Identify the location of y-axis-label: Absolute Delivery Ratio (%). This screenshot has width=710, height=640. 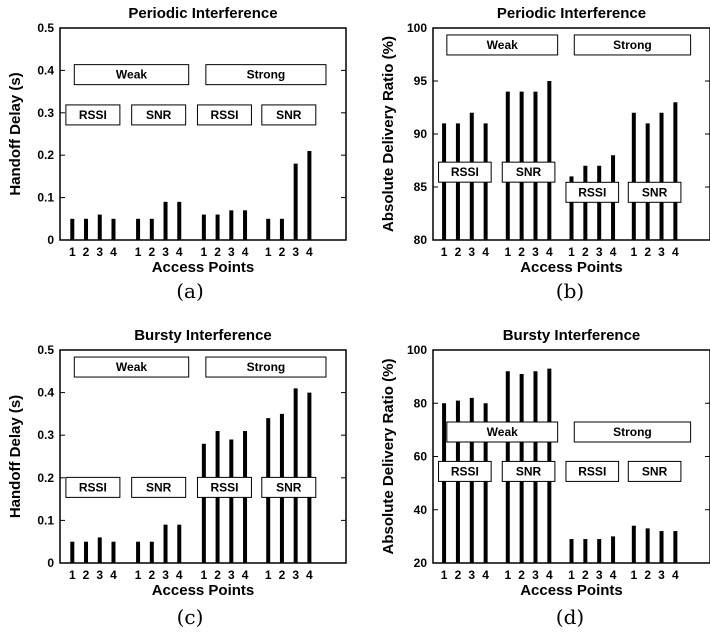
(388, 134).